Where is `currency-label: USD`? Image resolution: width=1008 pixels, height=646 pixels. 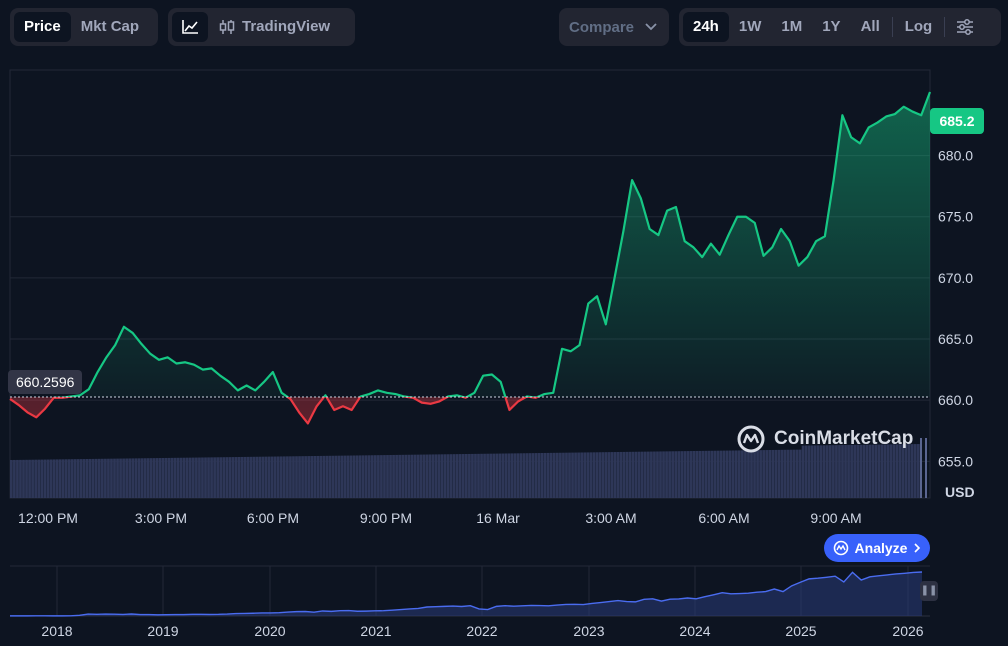 currency-label: USD is located at coordinates (960, 492).